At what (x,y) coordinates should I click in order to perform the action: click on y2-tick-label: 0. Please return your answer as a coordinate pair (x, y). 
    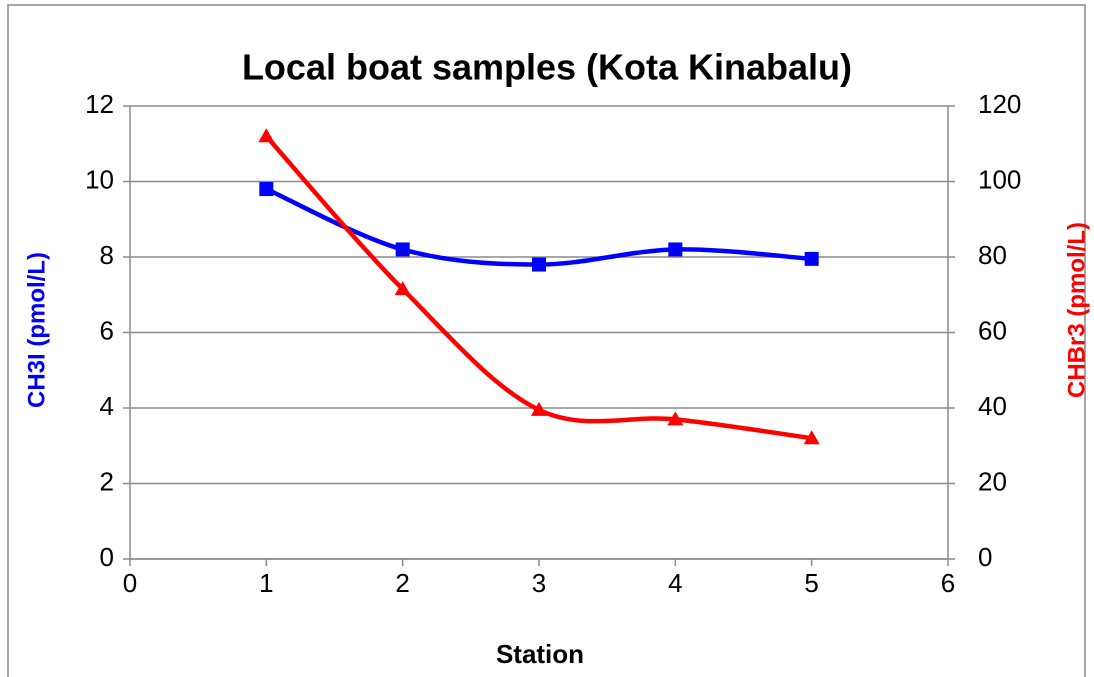
    Looking at the image, I should click on (985, 557).